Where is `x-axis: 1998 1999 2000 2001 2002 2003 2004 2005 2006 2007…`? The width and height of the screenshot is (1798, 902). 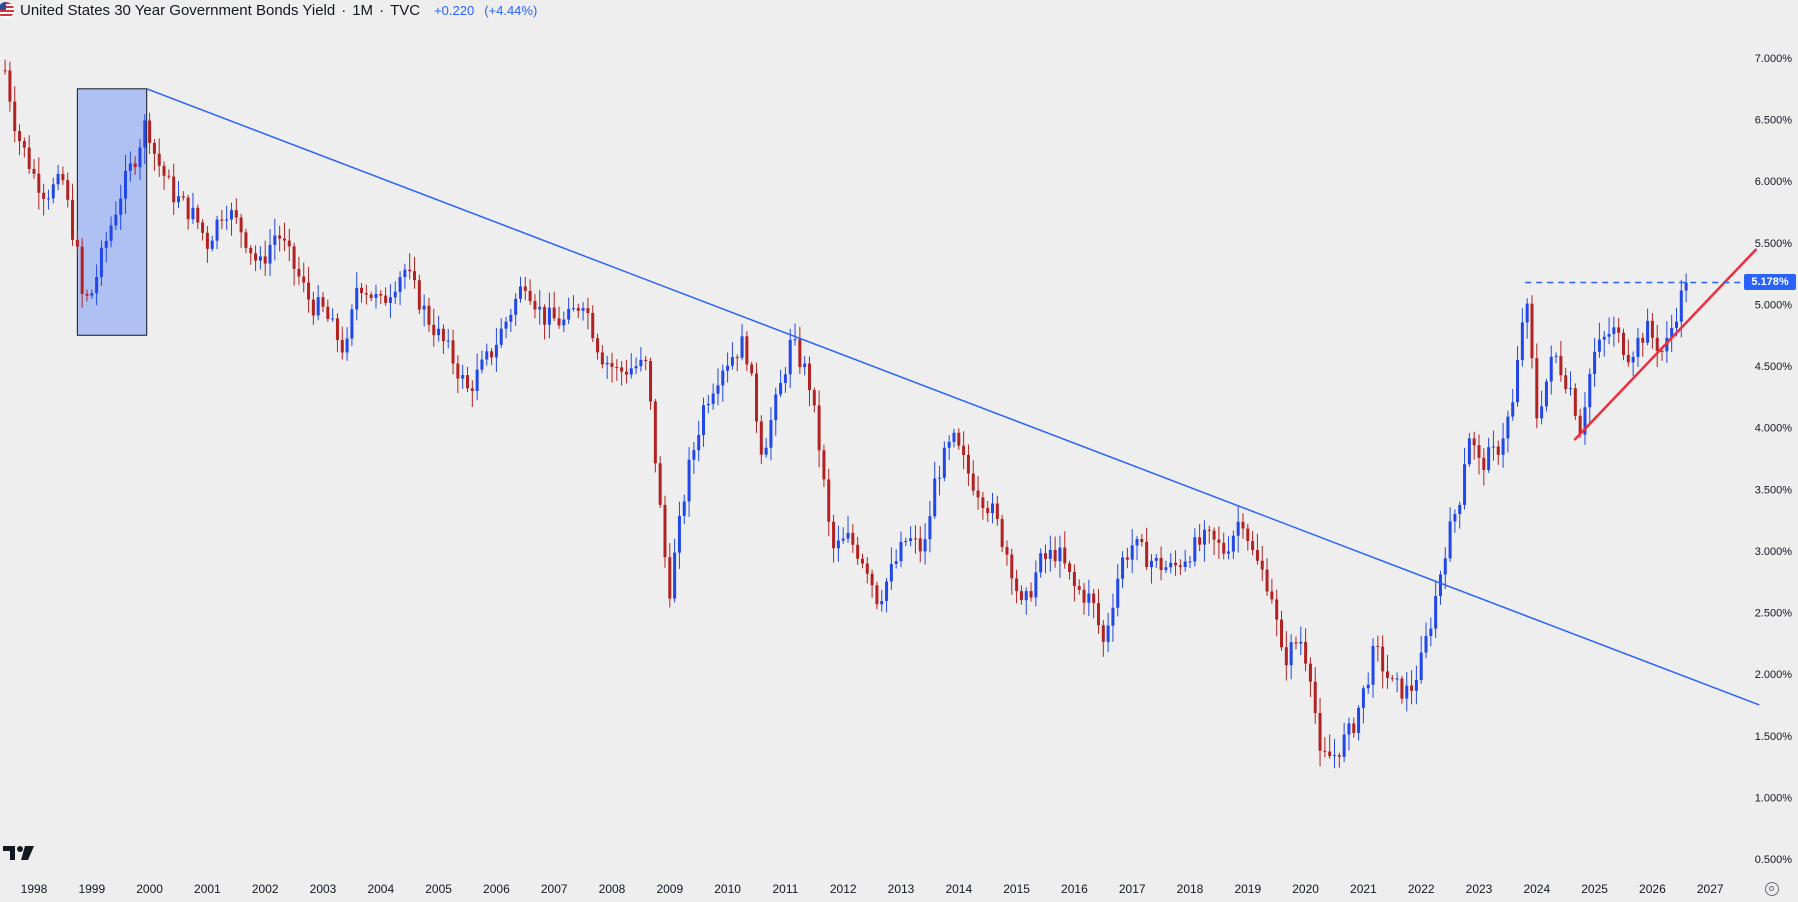 x-axis: 1998 1999 2000 2001 2002 2003 2004 2005 2006 2007… is located at coordinates (872, 889).